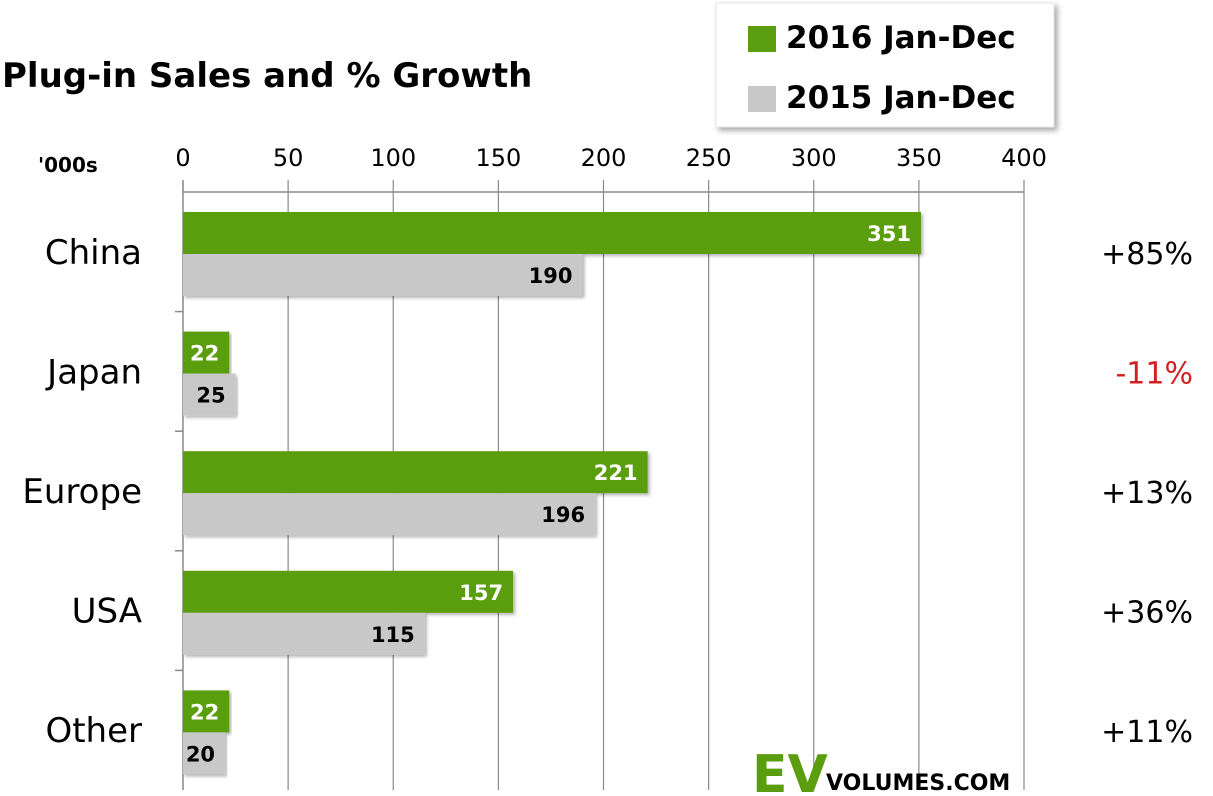 This screenshot has height=796, width=1213. What do you see at coordinates (93, 731) in the screenshot?
I see `category-label-other: Other` at bounding box center [93, 731].